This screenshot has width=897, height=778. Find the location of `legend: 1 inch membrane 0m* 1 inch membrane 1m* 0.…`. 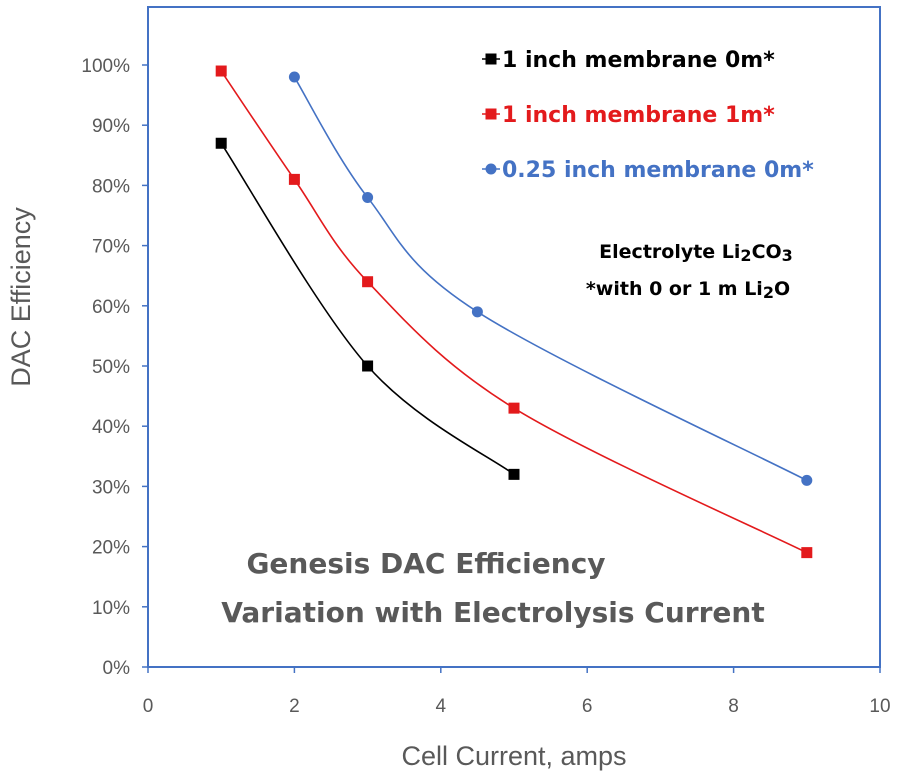

legend: 1 inch membrane 0m* 1 inch membrane 1m* 0.… is located at coordinates (648, 115).